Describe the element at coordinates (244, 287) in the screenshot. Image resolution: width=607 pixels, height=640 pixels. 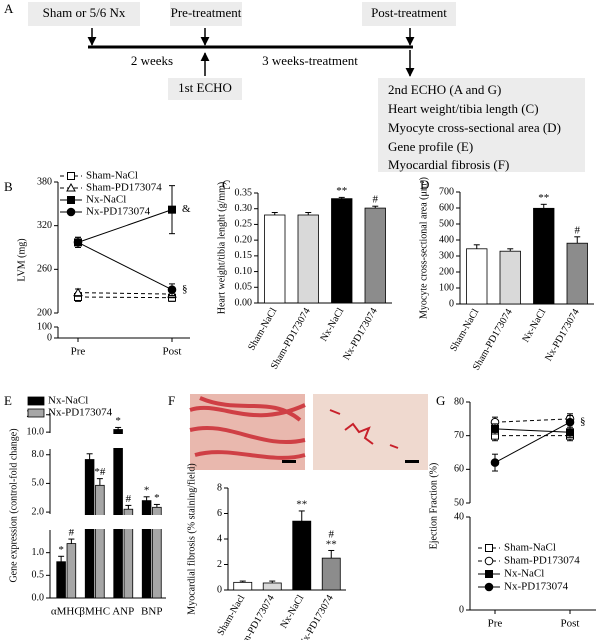
I see `y-tick-label: 0.05` at that location.